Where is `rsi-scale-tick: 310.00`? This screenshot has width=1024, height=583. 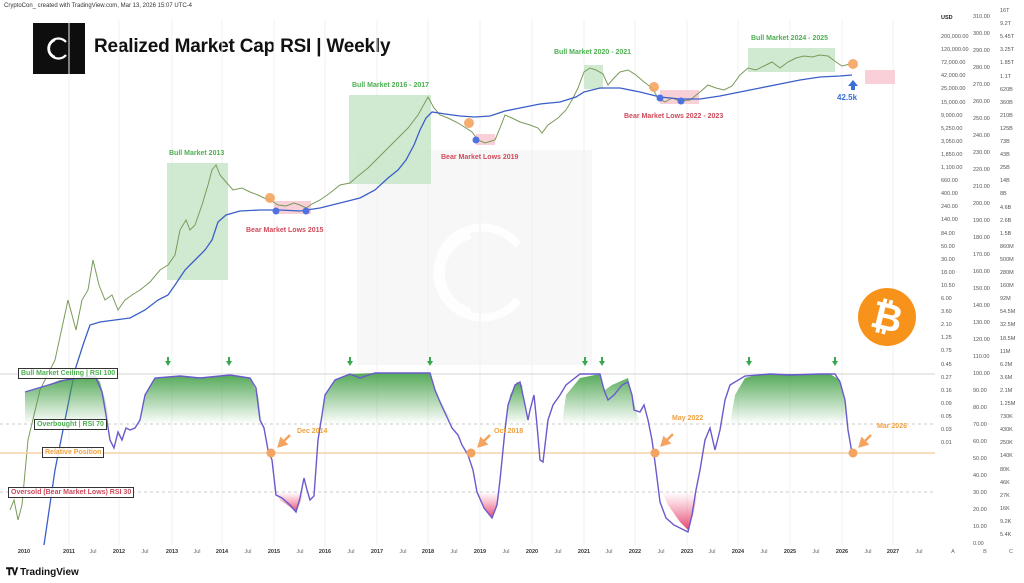 rsi-scale-tick: 310.00 is located at coordinates (981, 17).